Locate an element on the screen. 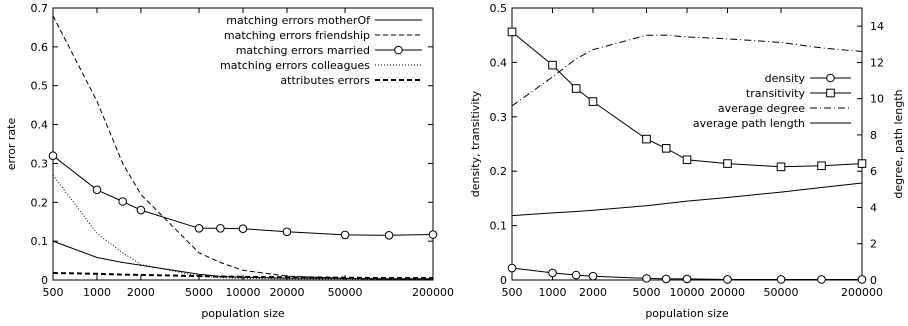 The width and height of the screenshot is (908, 326). y-tick-label: 0.7 is located at coordinates (40, 8).